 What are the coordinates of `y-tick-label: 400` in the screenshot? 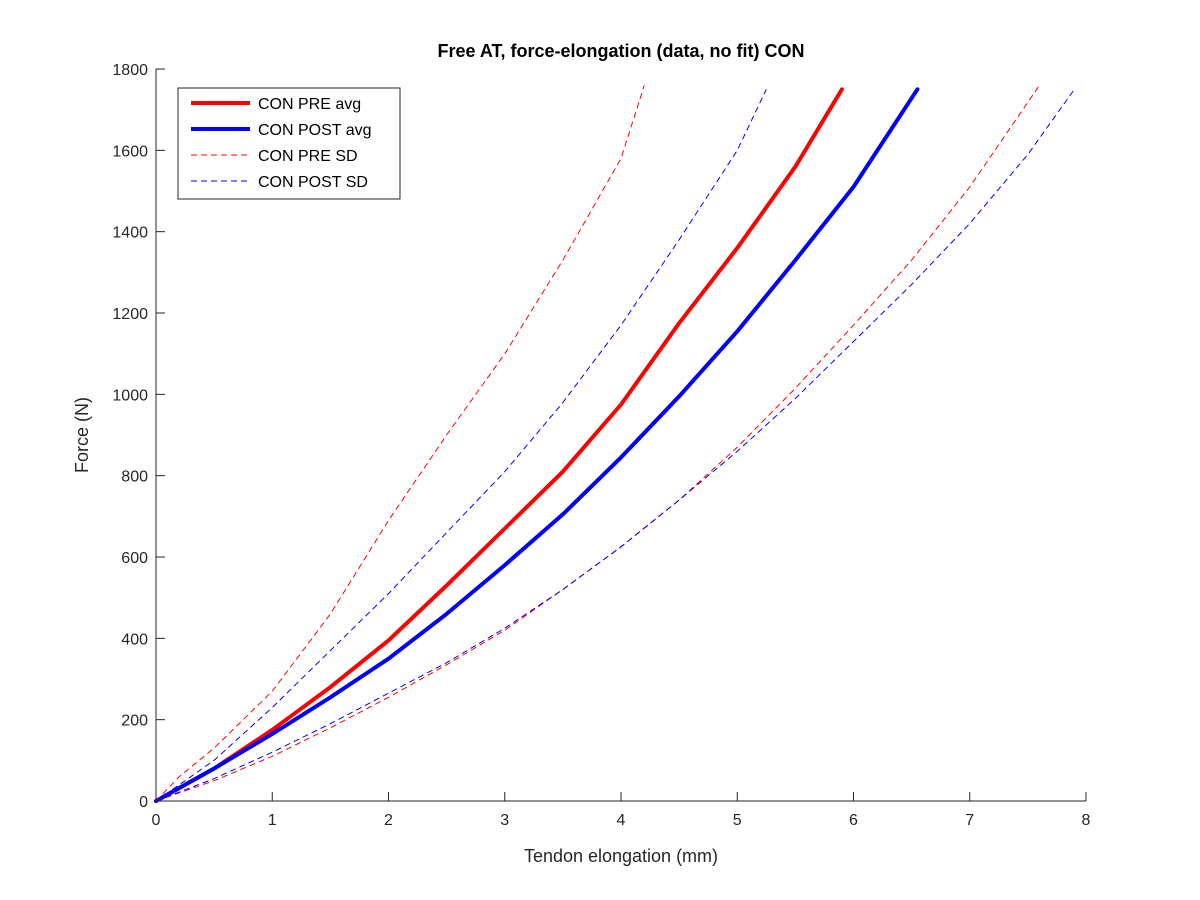 It's located at (134, 639).